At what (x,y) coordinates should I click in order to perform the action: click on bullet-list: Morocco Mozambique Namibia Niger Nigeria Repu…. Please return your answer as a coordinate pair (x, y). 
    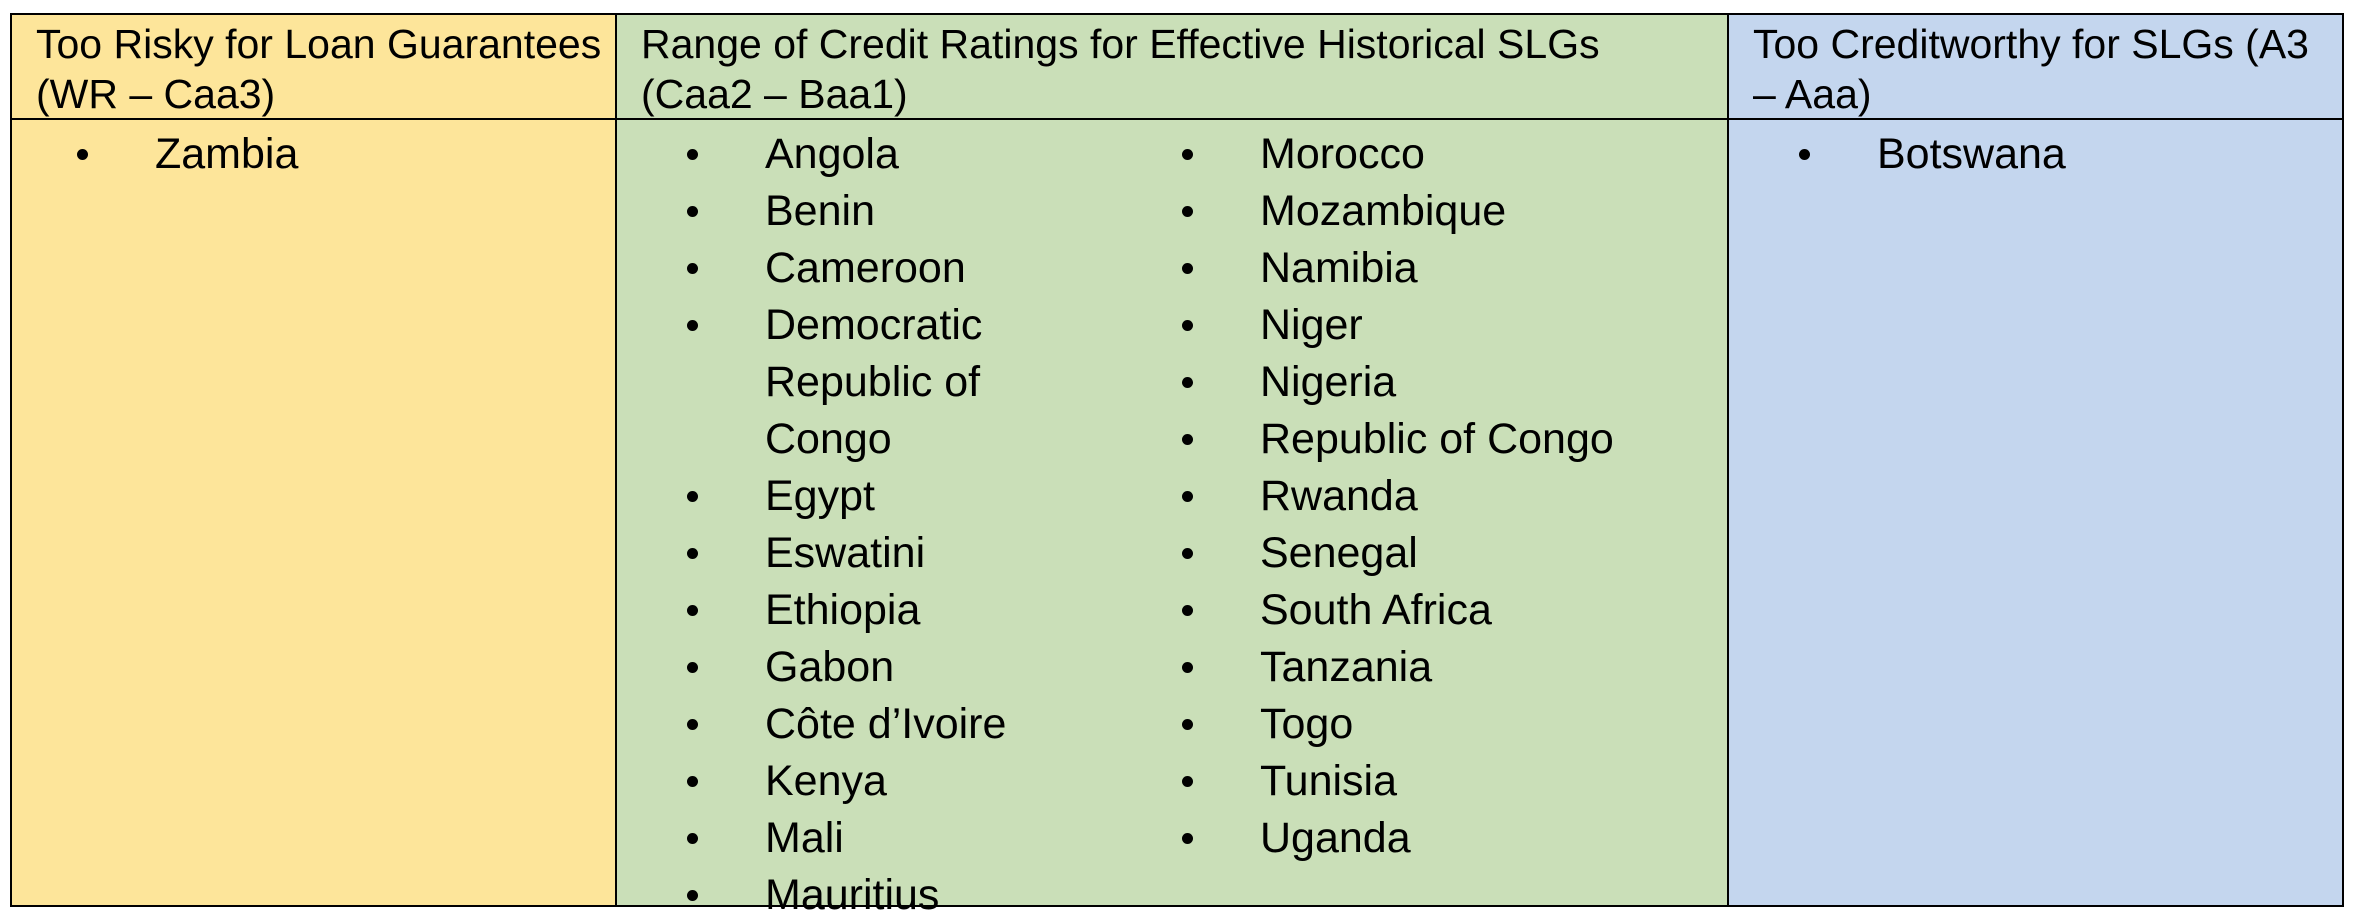
    Looking at the image, I should click on (1398, 496).